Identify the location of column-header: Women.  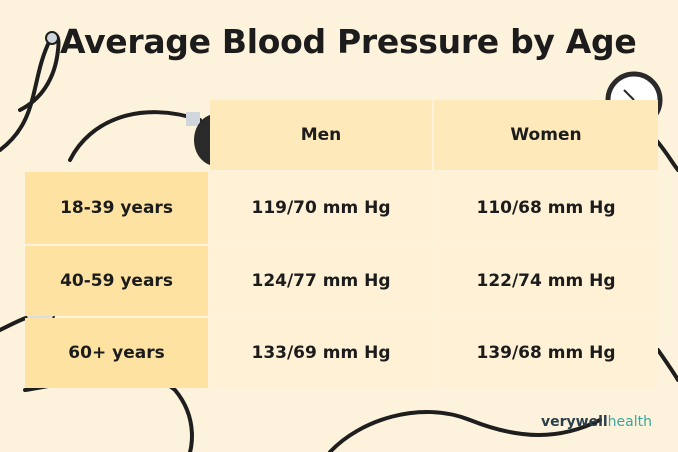
(546, 135).